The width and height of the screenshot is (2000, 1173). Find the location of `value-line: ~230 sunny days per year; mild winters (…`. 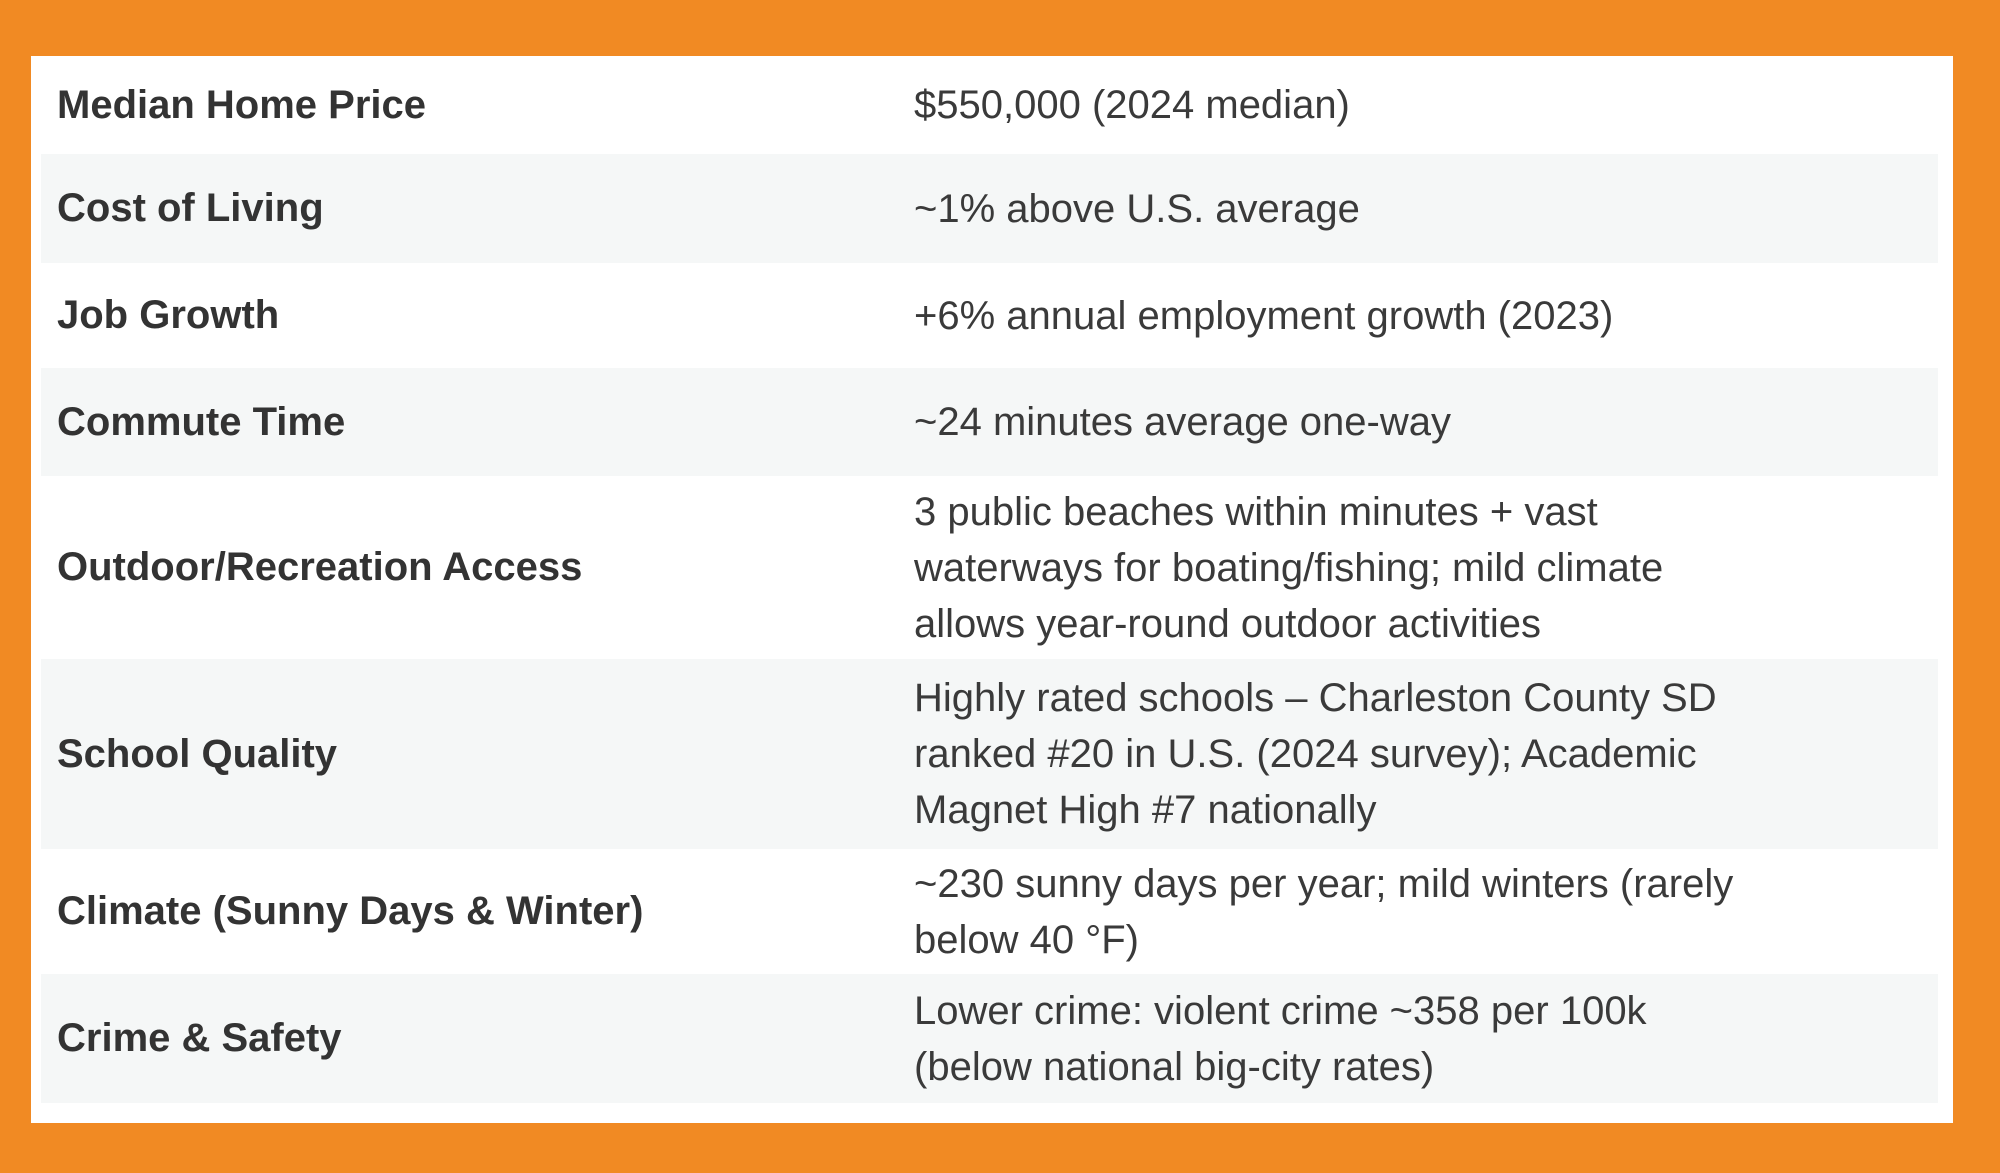

value-line: ~230 sunny days per year; mild winters (… is located at coordinates (1324, 883).